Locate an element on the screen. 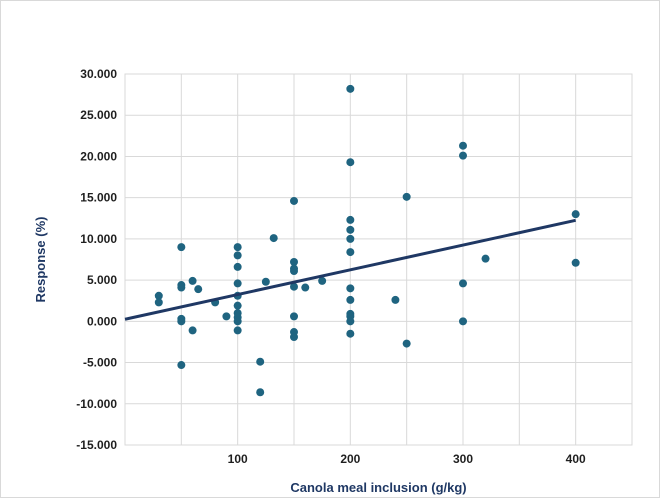  y-tick-label: 30.000 is located at coordinates (98, 74).